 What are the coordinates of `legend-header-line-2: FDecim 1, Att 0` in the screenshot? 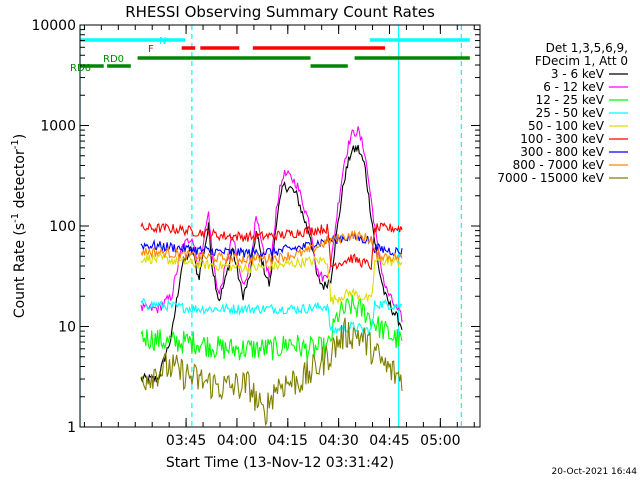 It's located at (581, 61).